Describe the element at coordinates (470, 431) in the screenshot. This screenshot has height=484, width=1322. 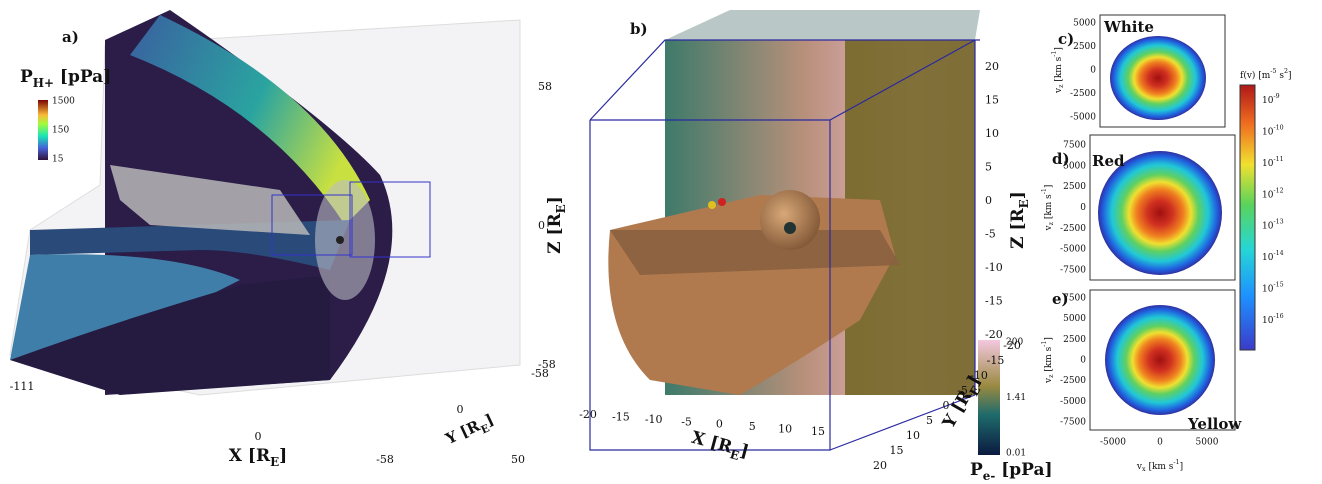
I see `label: Y [RE]` at that location.